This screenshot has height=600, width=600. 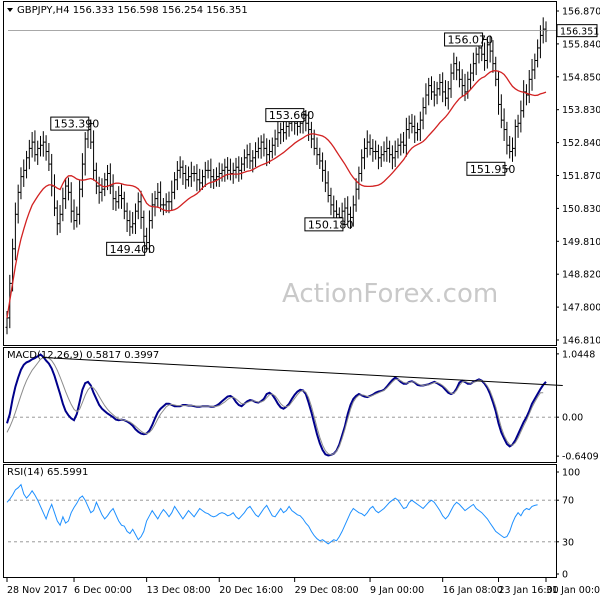 I want to click on price-y-tick-label: 155.840, so click(x=581, y=44).